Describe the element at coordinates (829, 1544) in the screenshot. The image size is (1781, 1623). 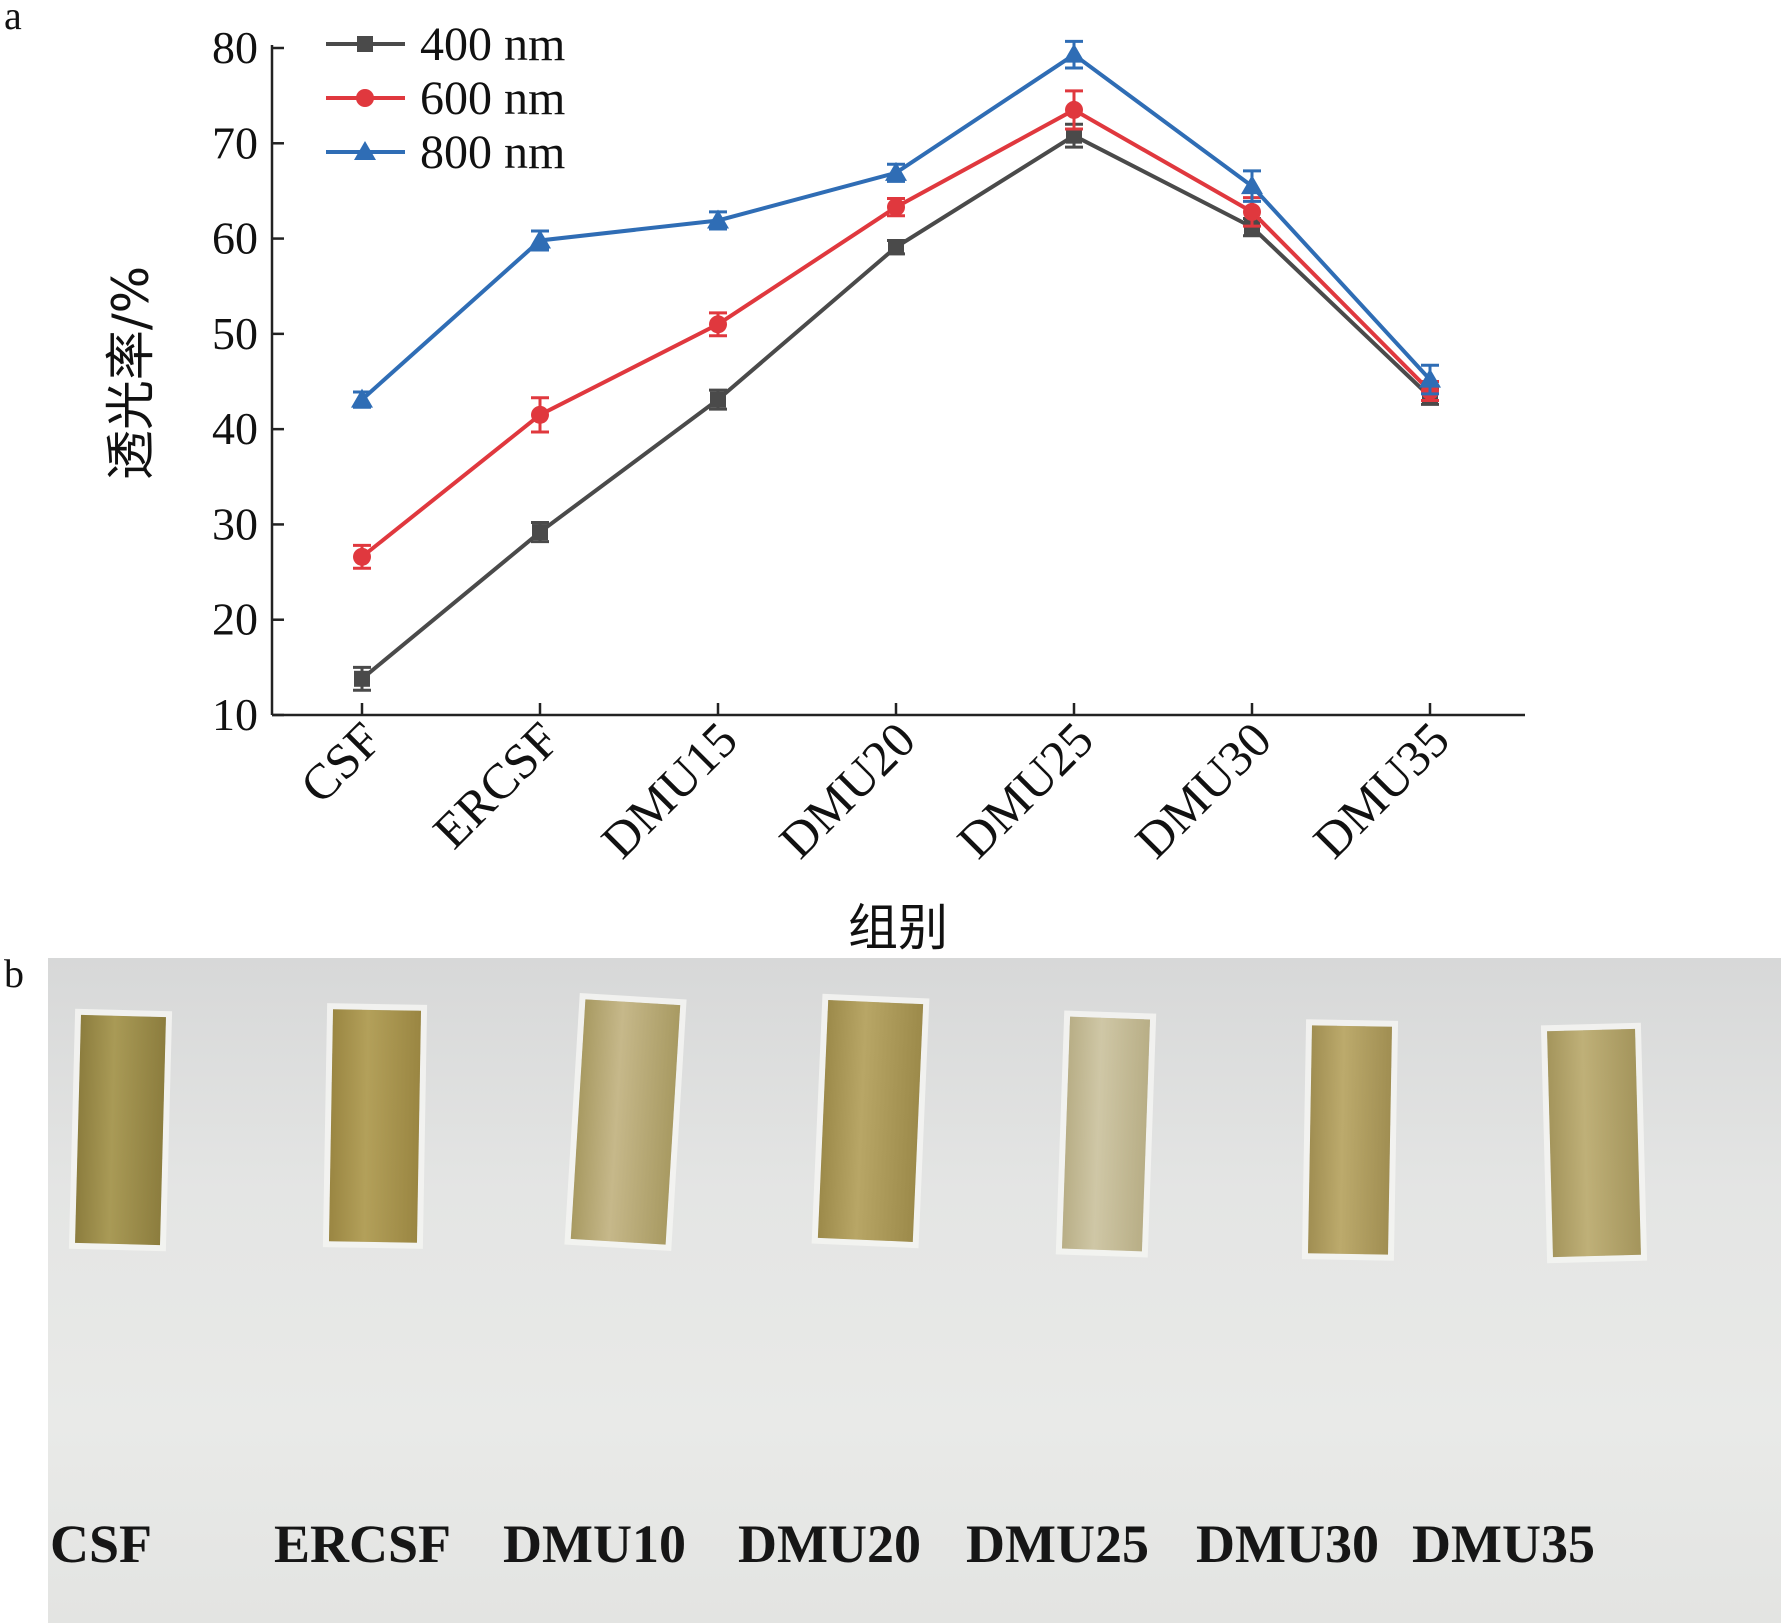
I see `strip-label: DMU20` at that location.